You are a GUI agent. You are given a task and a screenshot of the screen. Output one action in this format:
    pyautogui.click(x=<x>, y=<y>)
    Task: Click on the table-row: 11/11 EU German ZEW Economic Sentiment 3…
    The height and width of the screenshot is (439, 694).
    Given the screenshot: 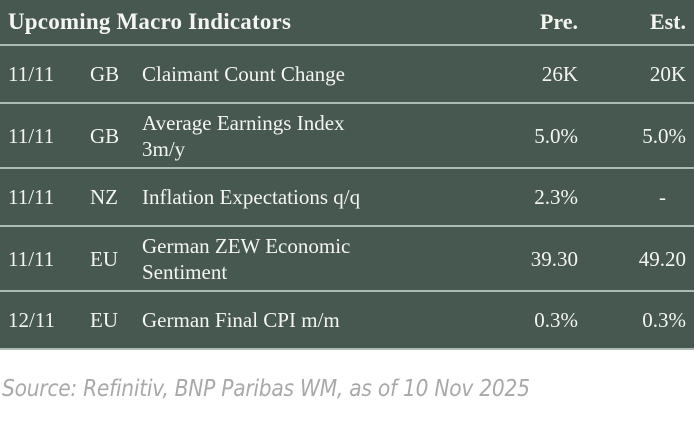 What is the action you would take?
    pyautogui.click(x=347, y=259)
    